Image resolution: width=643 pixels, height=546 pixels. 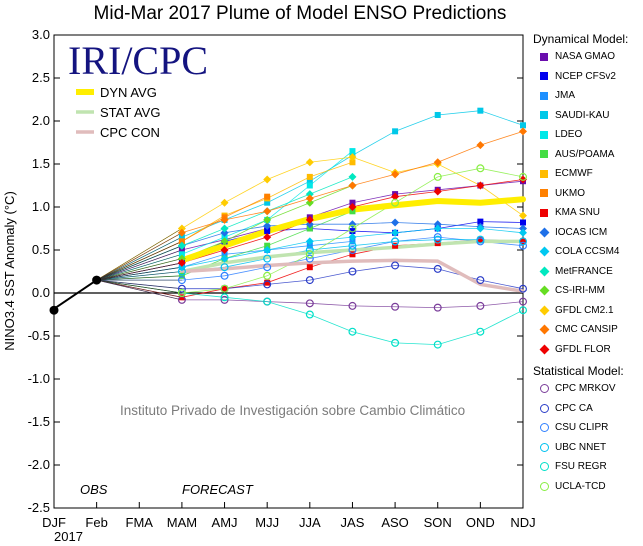 I want to click on forecast-label: FORECAST, so click(x=218, y=489).